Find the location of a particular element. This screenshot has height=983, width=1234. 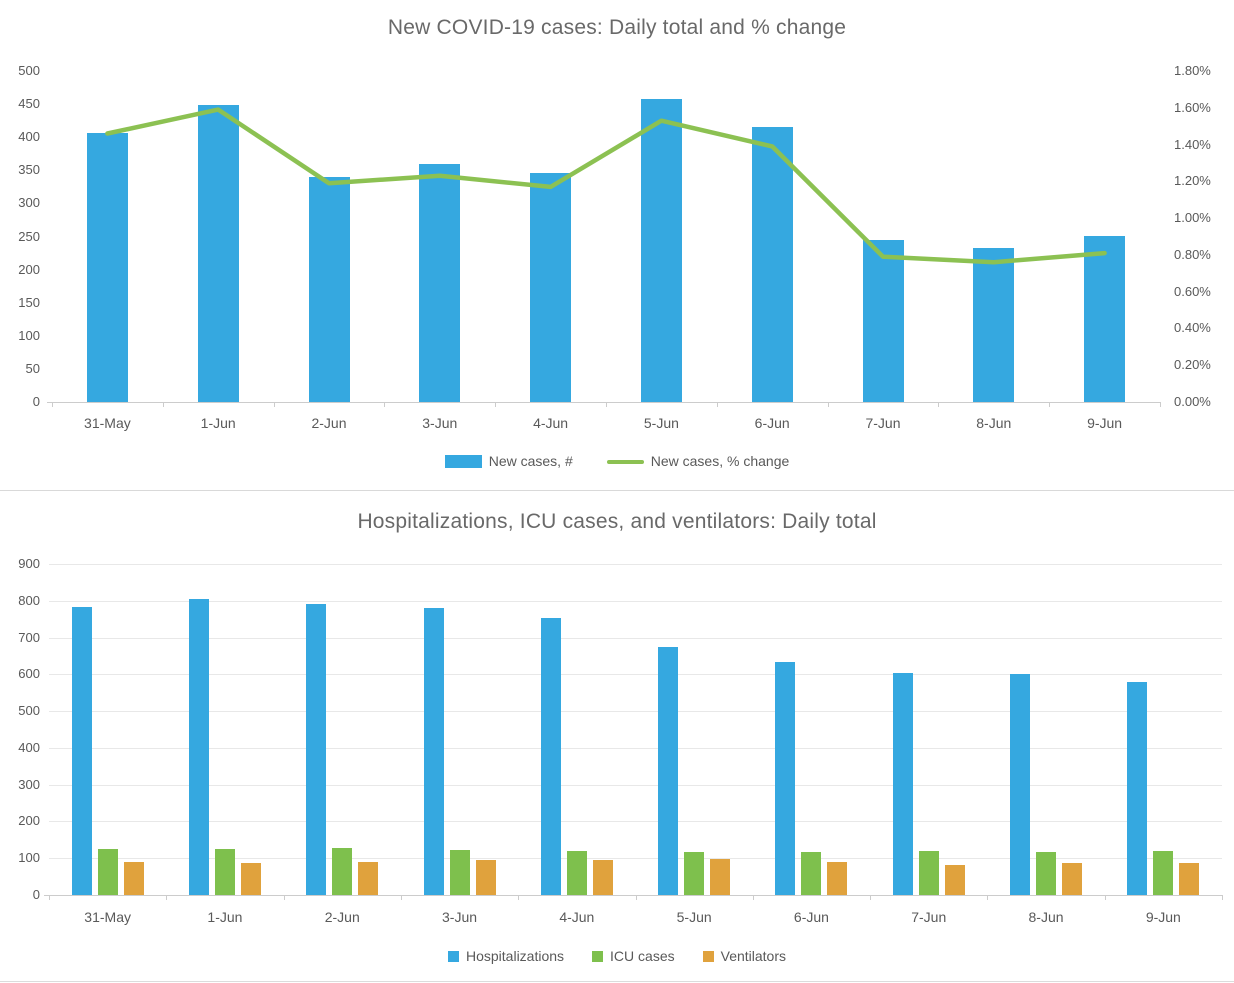

x-axis-label-3-jun: 3-Jun is located at coordinates (460, 917).